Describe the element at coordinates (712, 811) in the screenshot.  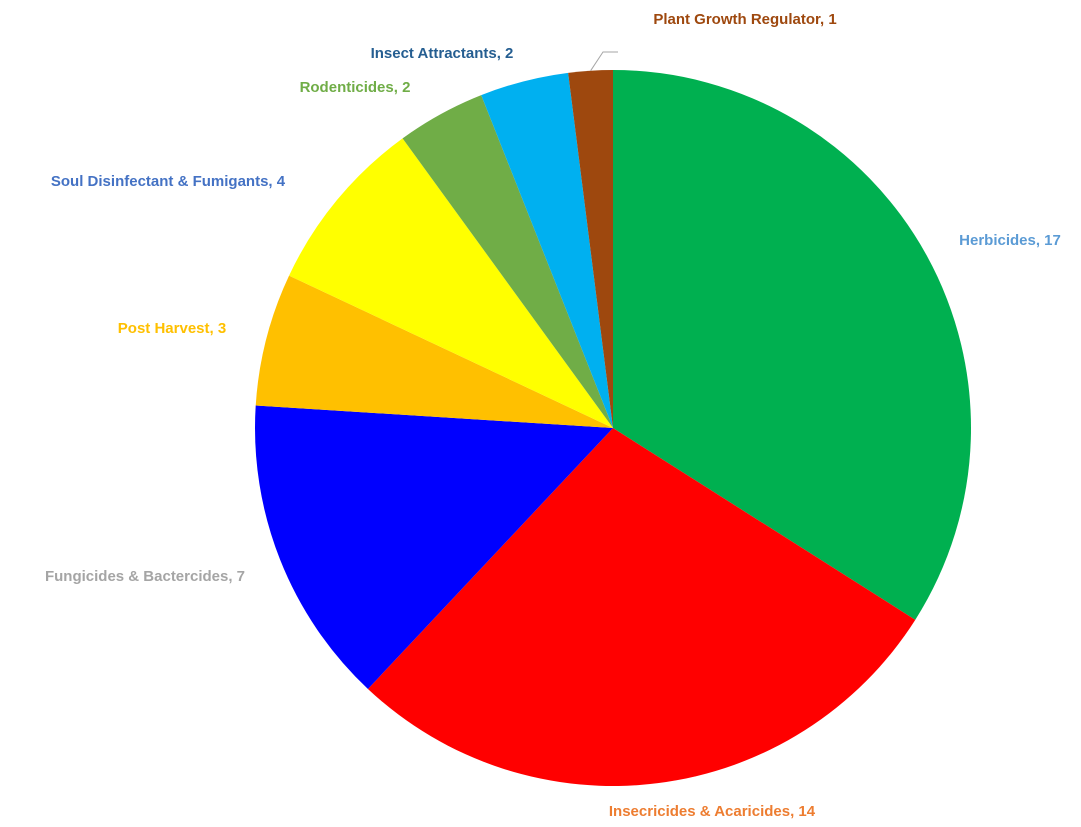
I see `data-label-insecticides-acaricides: Insecricides & Acaricides, 14` at that location.